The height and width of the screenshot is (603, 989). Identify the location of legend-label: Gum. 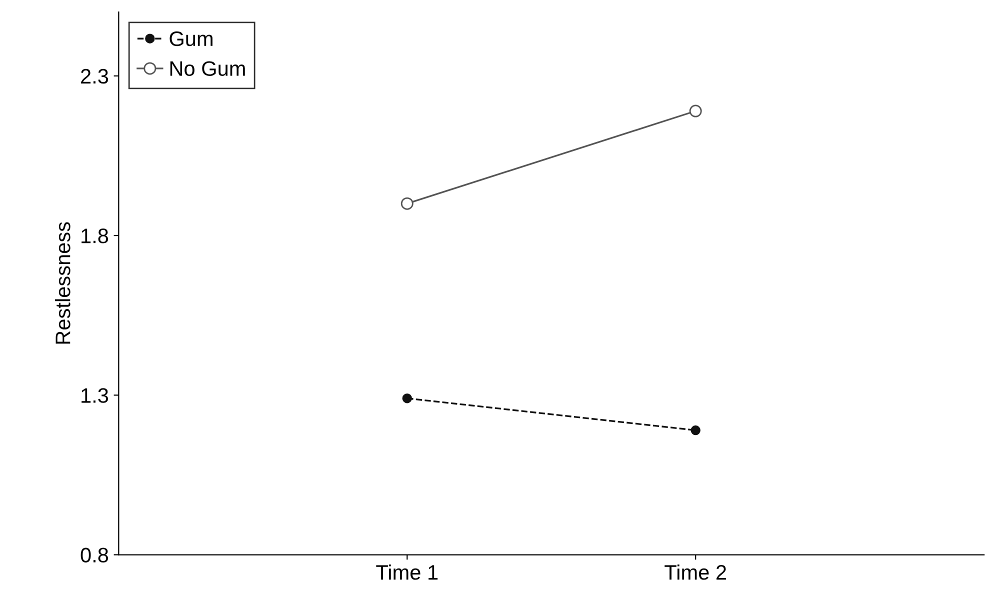
(191, 38).